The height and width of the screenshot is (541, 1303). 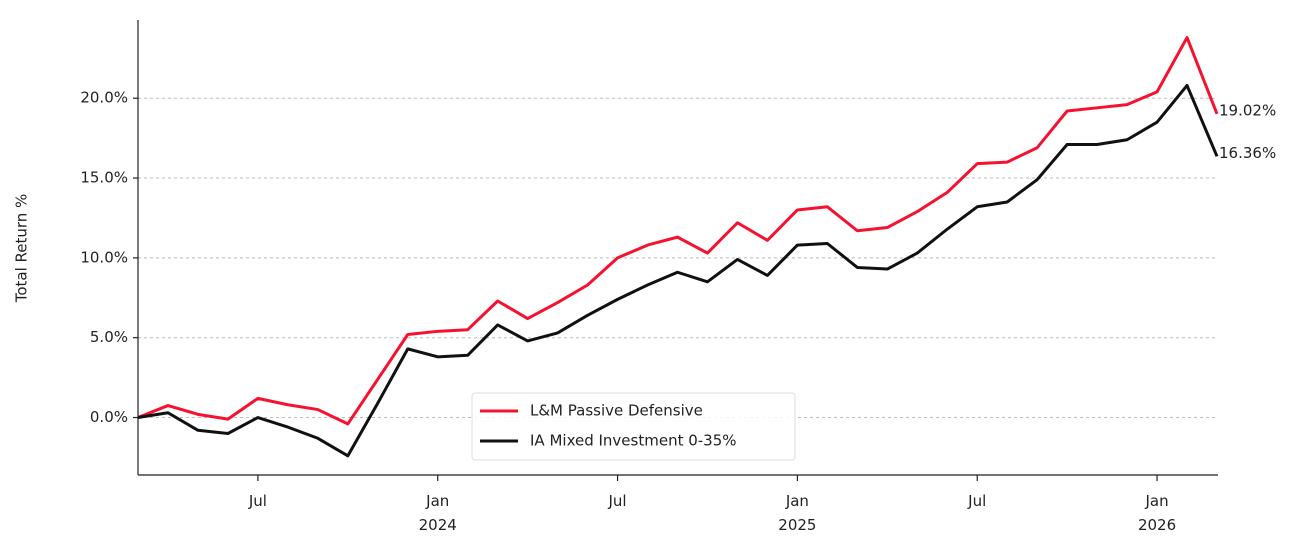 I want to click on x-tick-label: Jan 2025, so click(x=797, y=513).